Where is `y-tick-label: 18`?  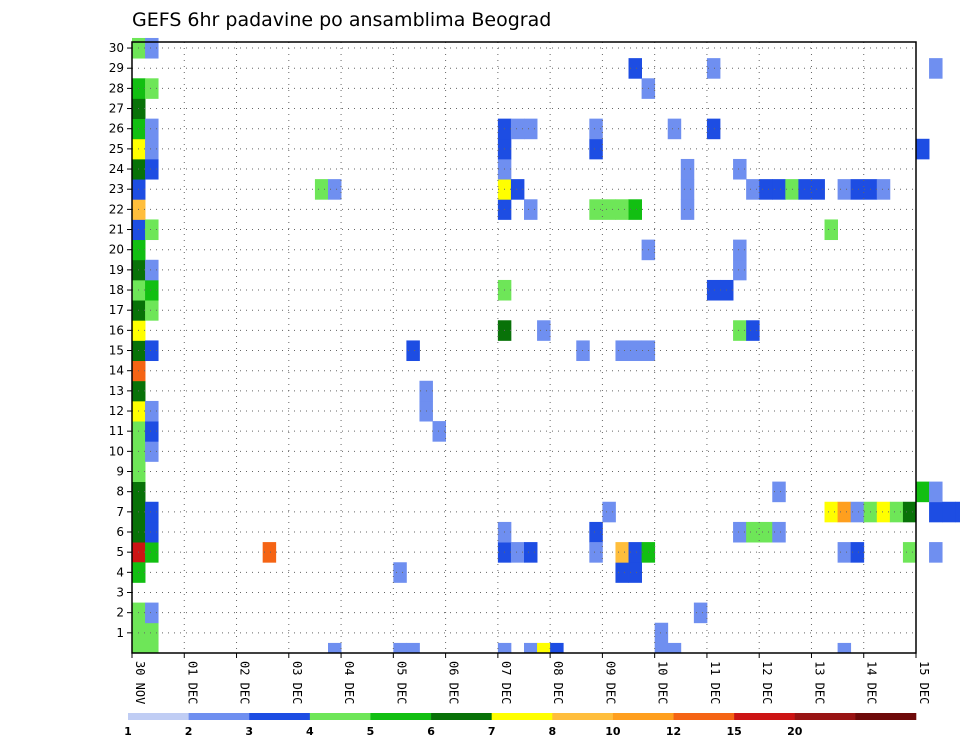 y-tick-label: 18 is located at coordinates (116, 290).